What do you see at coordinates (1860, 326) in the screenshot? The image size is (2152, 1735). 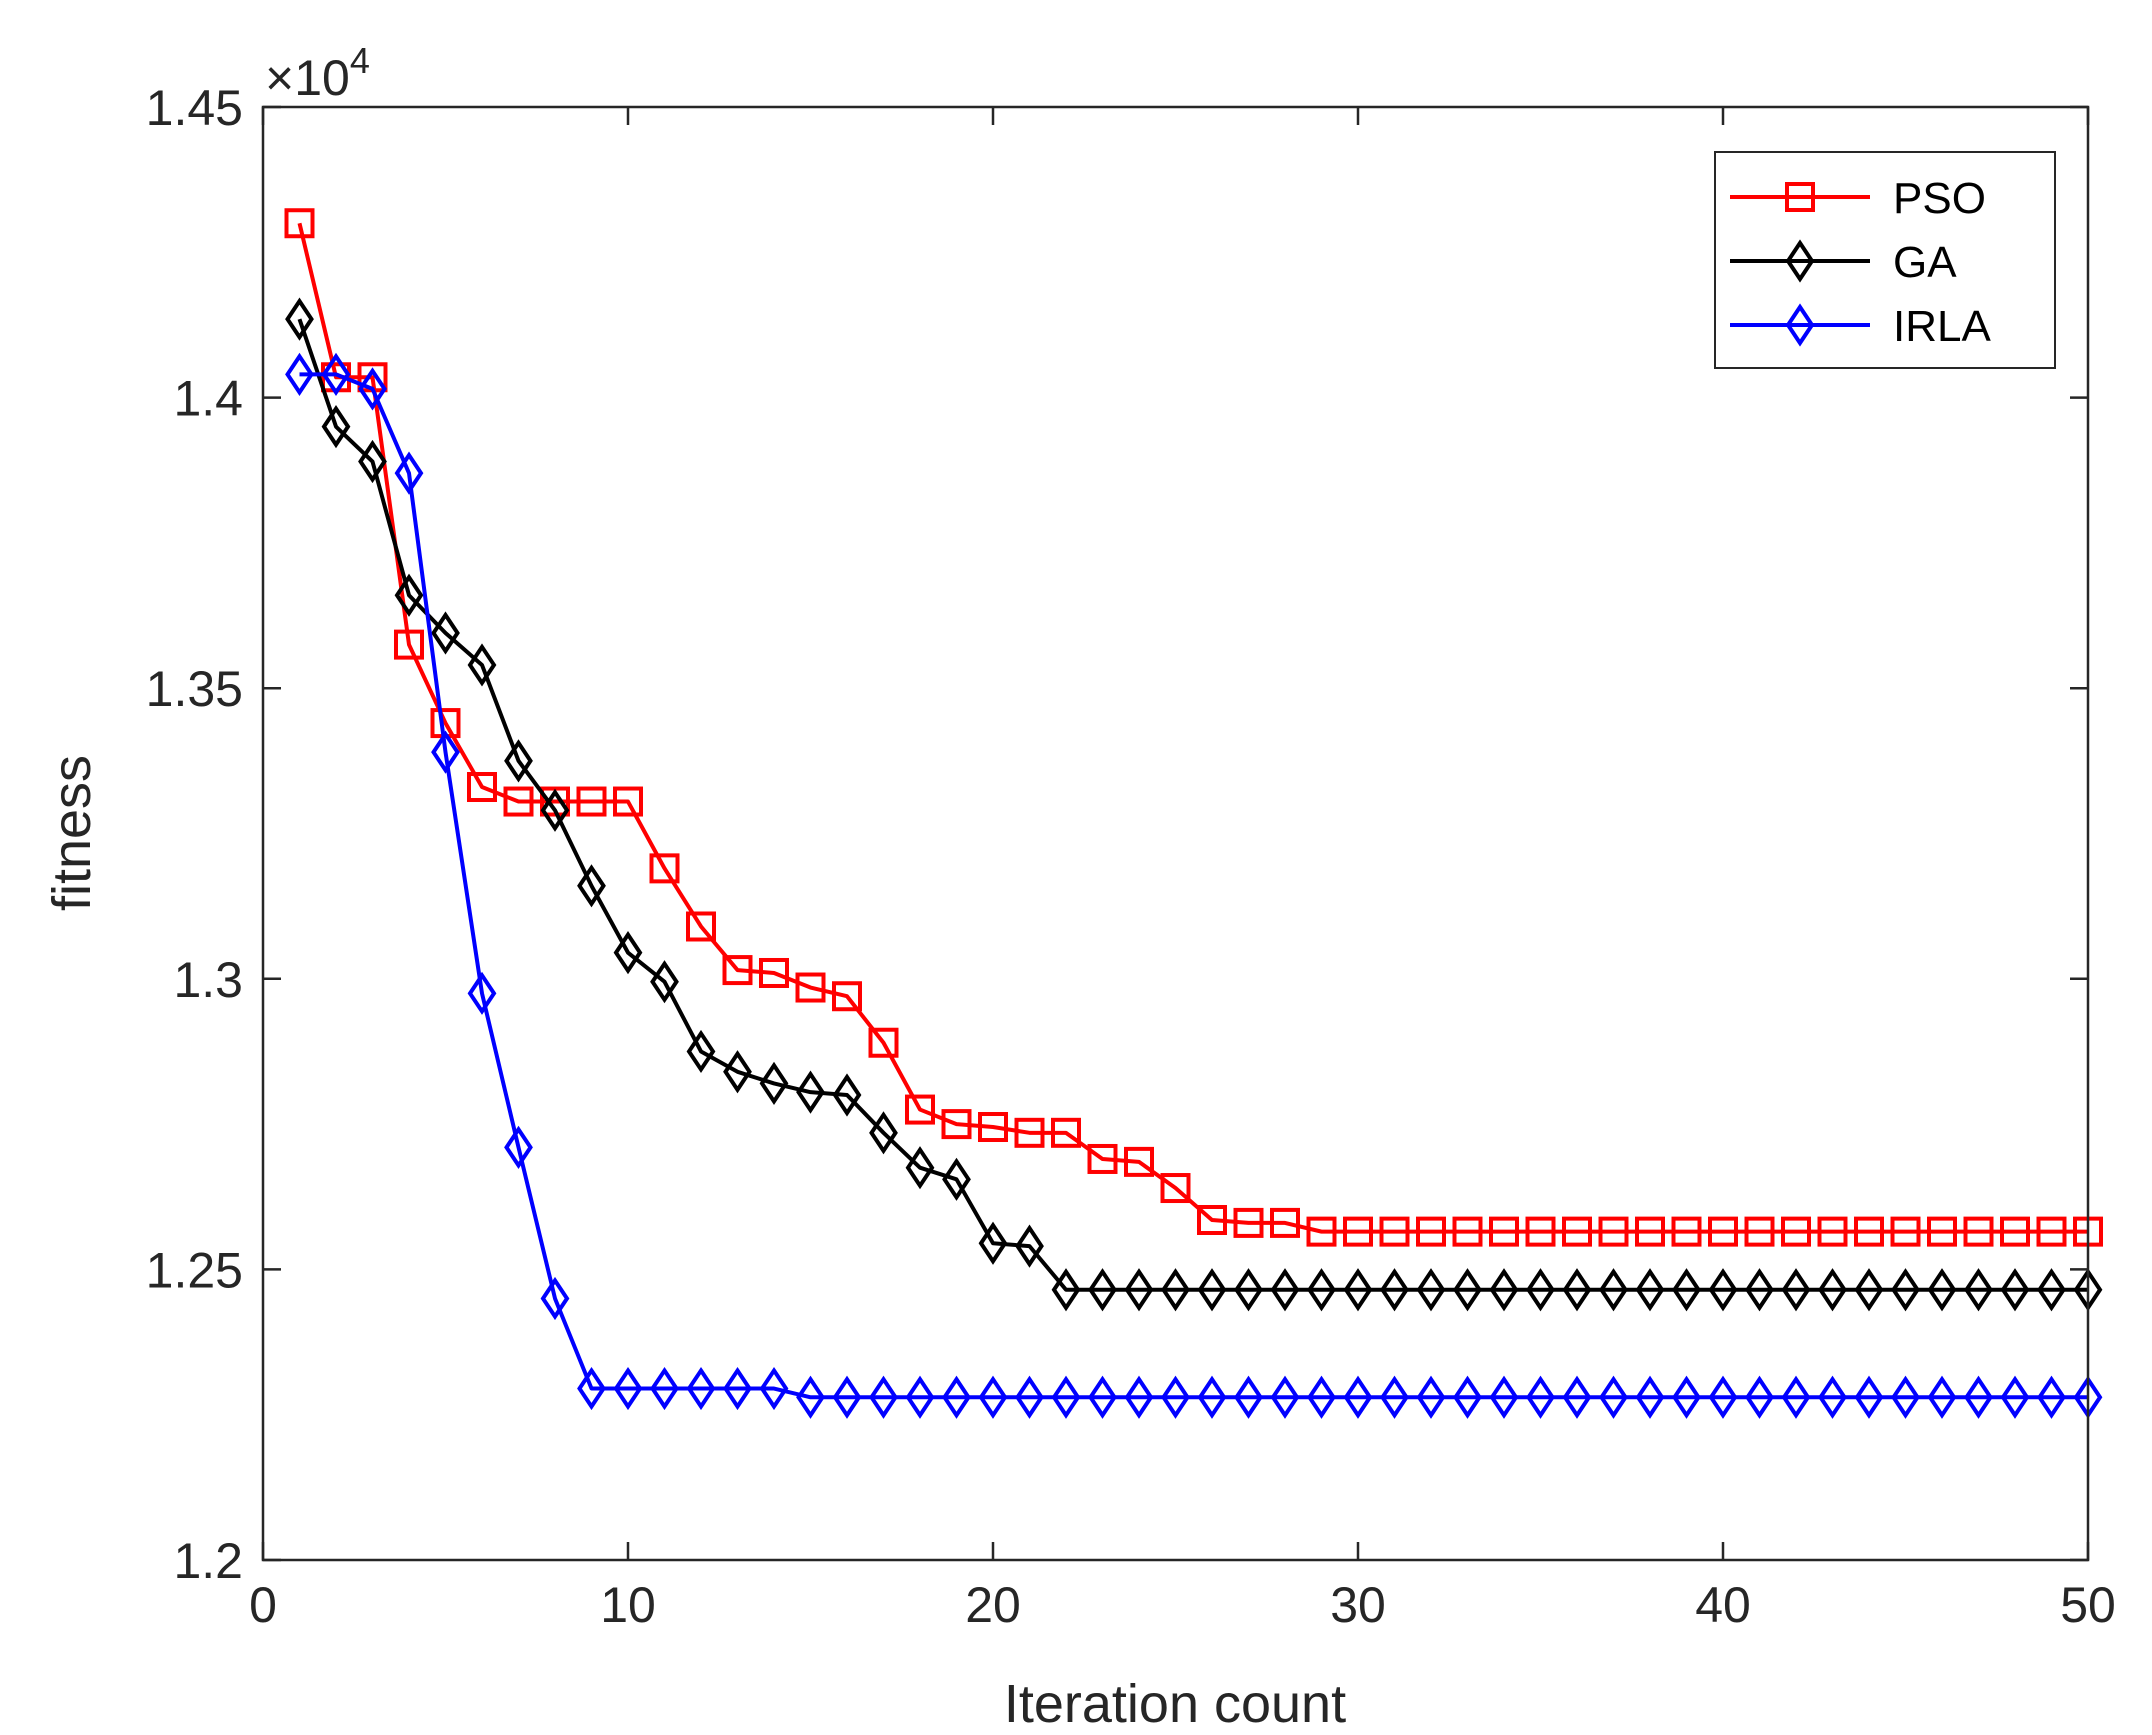 I see `legend-item-irla: IRLA` at bounding box center [1860, 326].